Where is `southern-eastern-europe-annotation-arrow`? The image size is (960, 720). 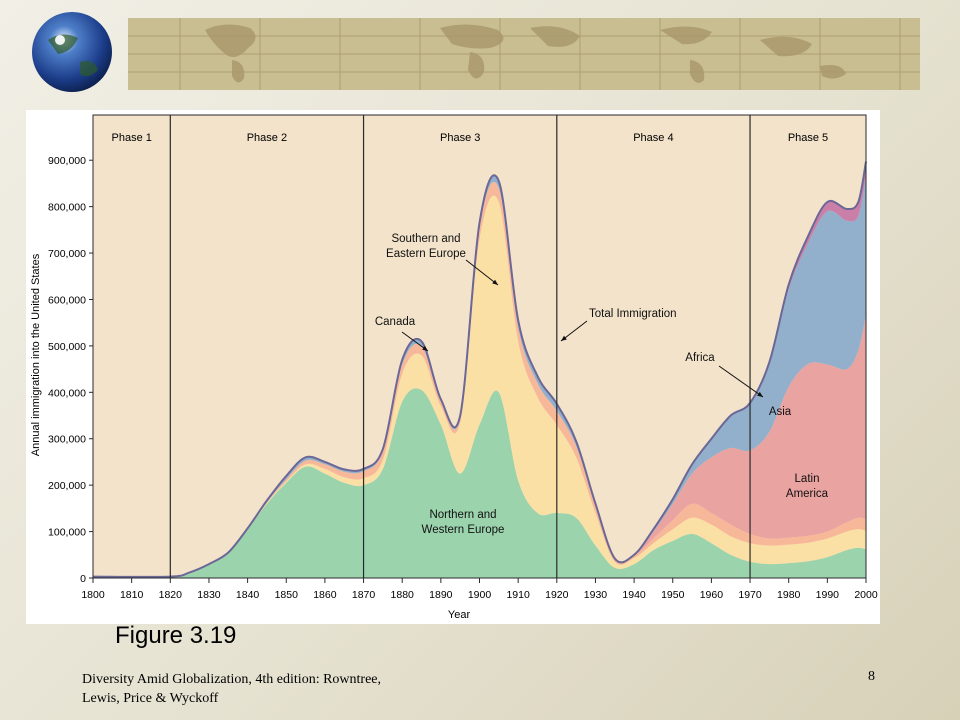
southern-eastern-europe-annotation-arrow is located at coordinates (482, 272).